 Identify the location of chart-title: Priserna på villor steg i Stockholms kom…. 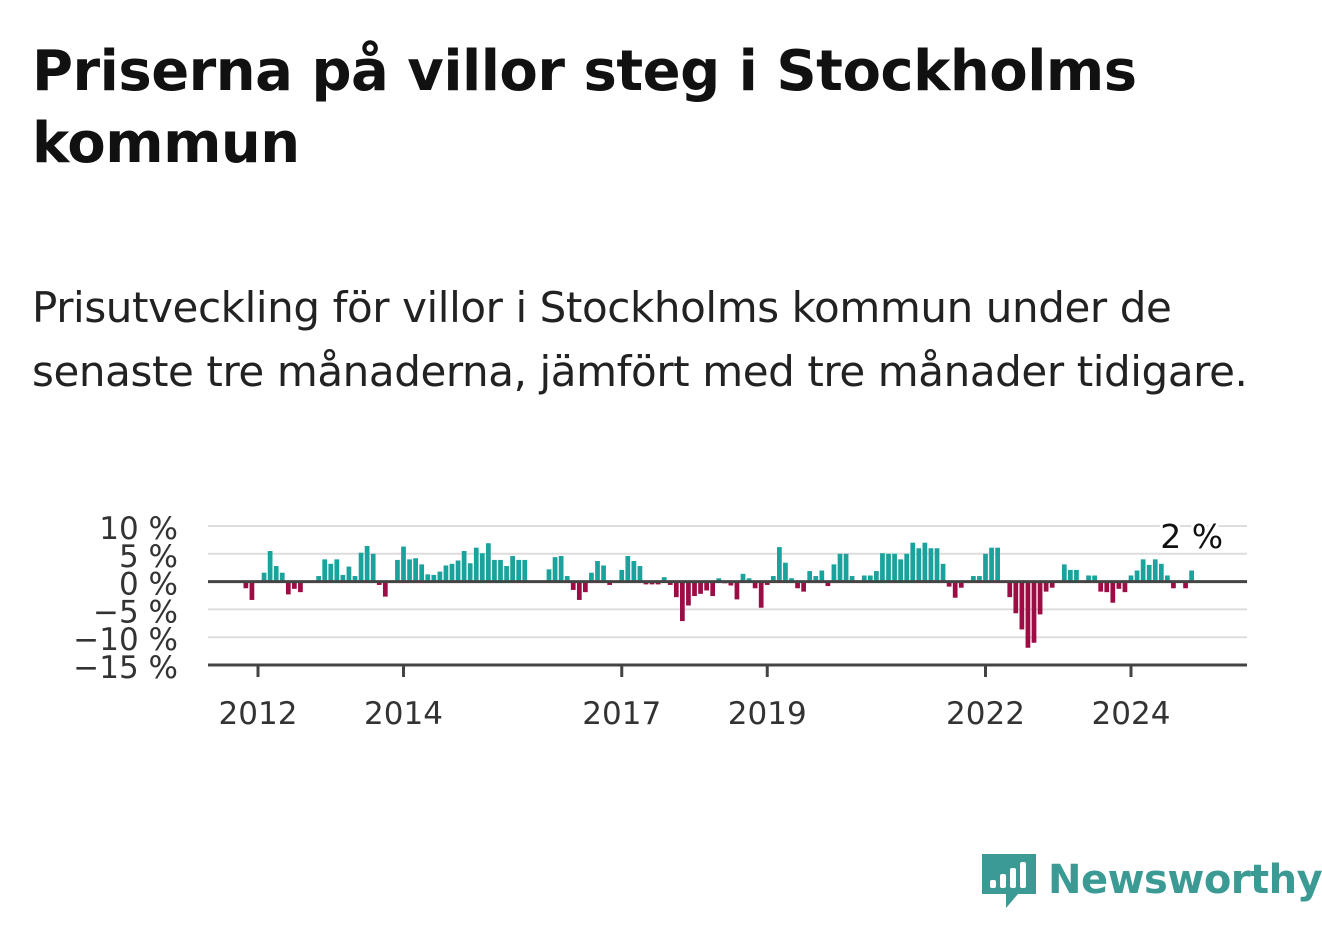
(584, 107).